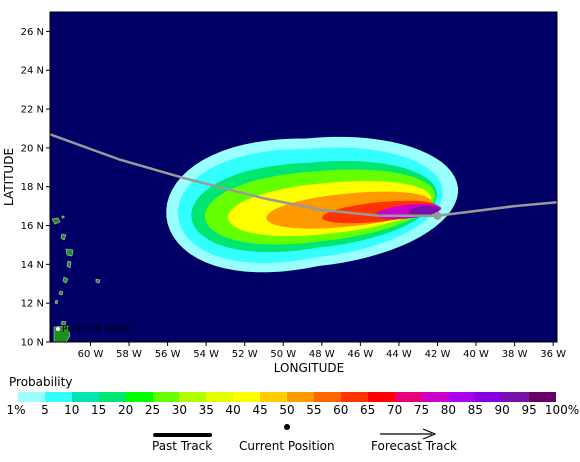 The width and height of the screenshot is (580, 462). Describe the element at coordinates (394, 410) in the screenshot. I see `colorbar-label: 70` at that location.